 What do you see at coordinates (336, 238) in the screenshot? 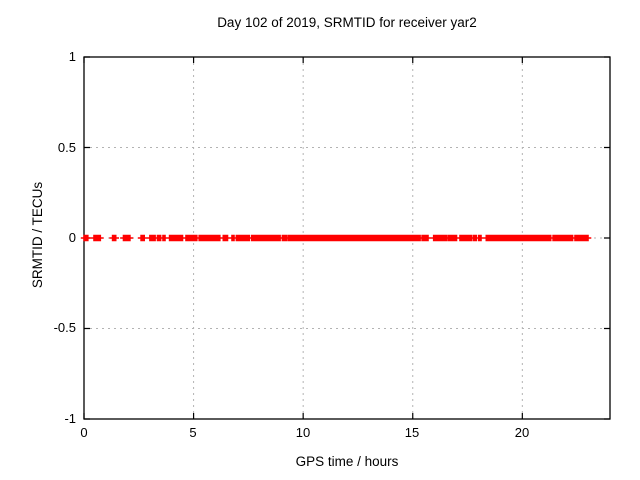
I see `data-points` at bounding box center [336, 238].